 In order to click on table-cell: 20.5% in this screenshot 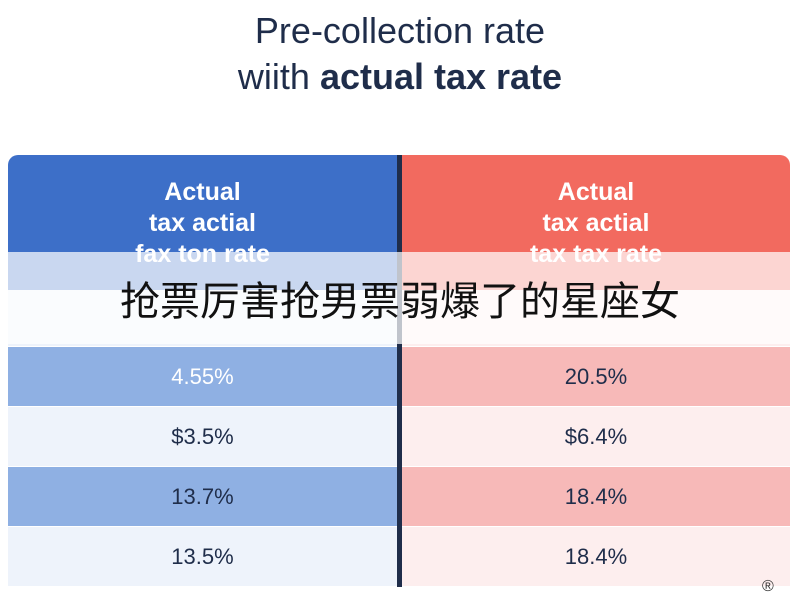, I will do `click(596, 376)`.